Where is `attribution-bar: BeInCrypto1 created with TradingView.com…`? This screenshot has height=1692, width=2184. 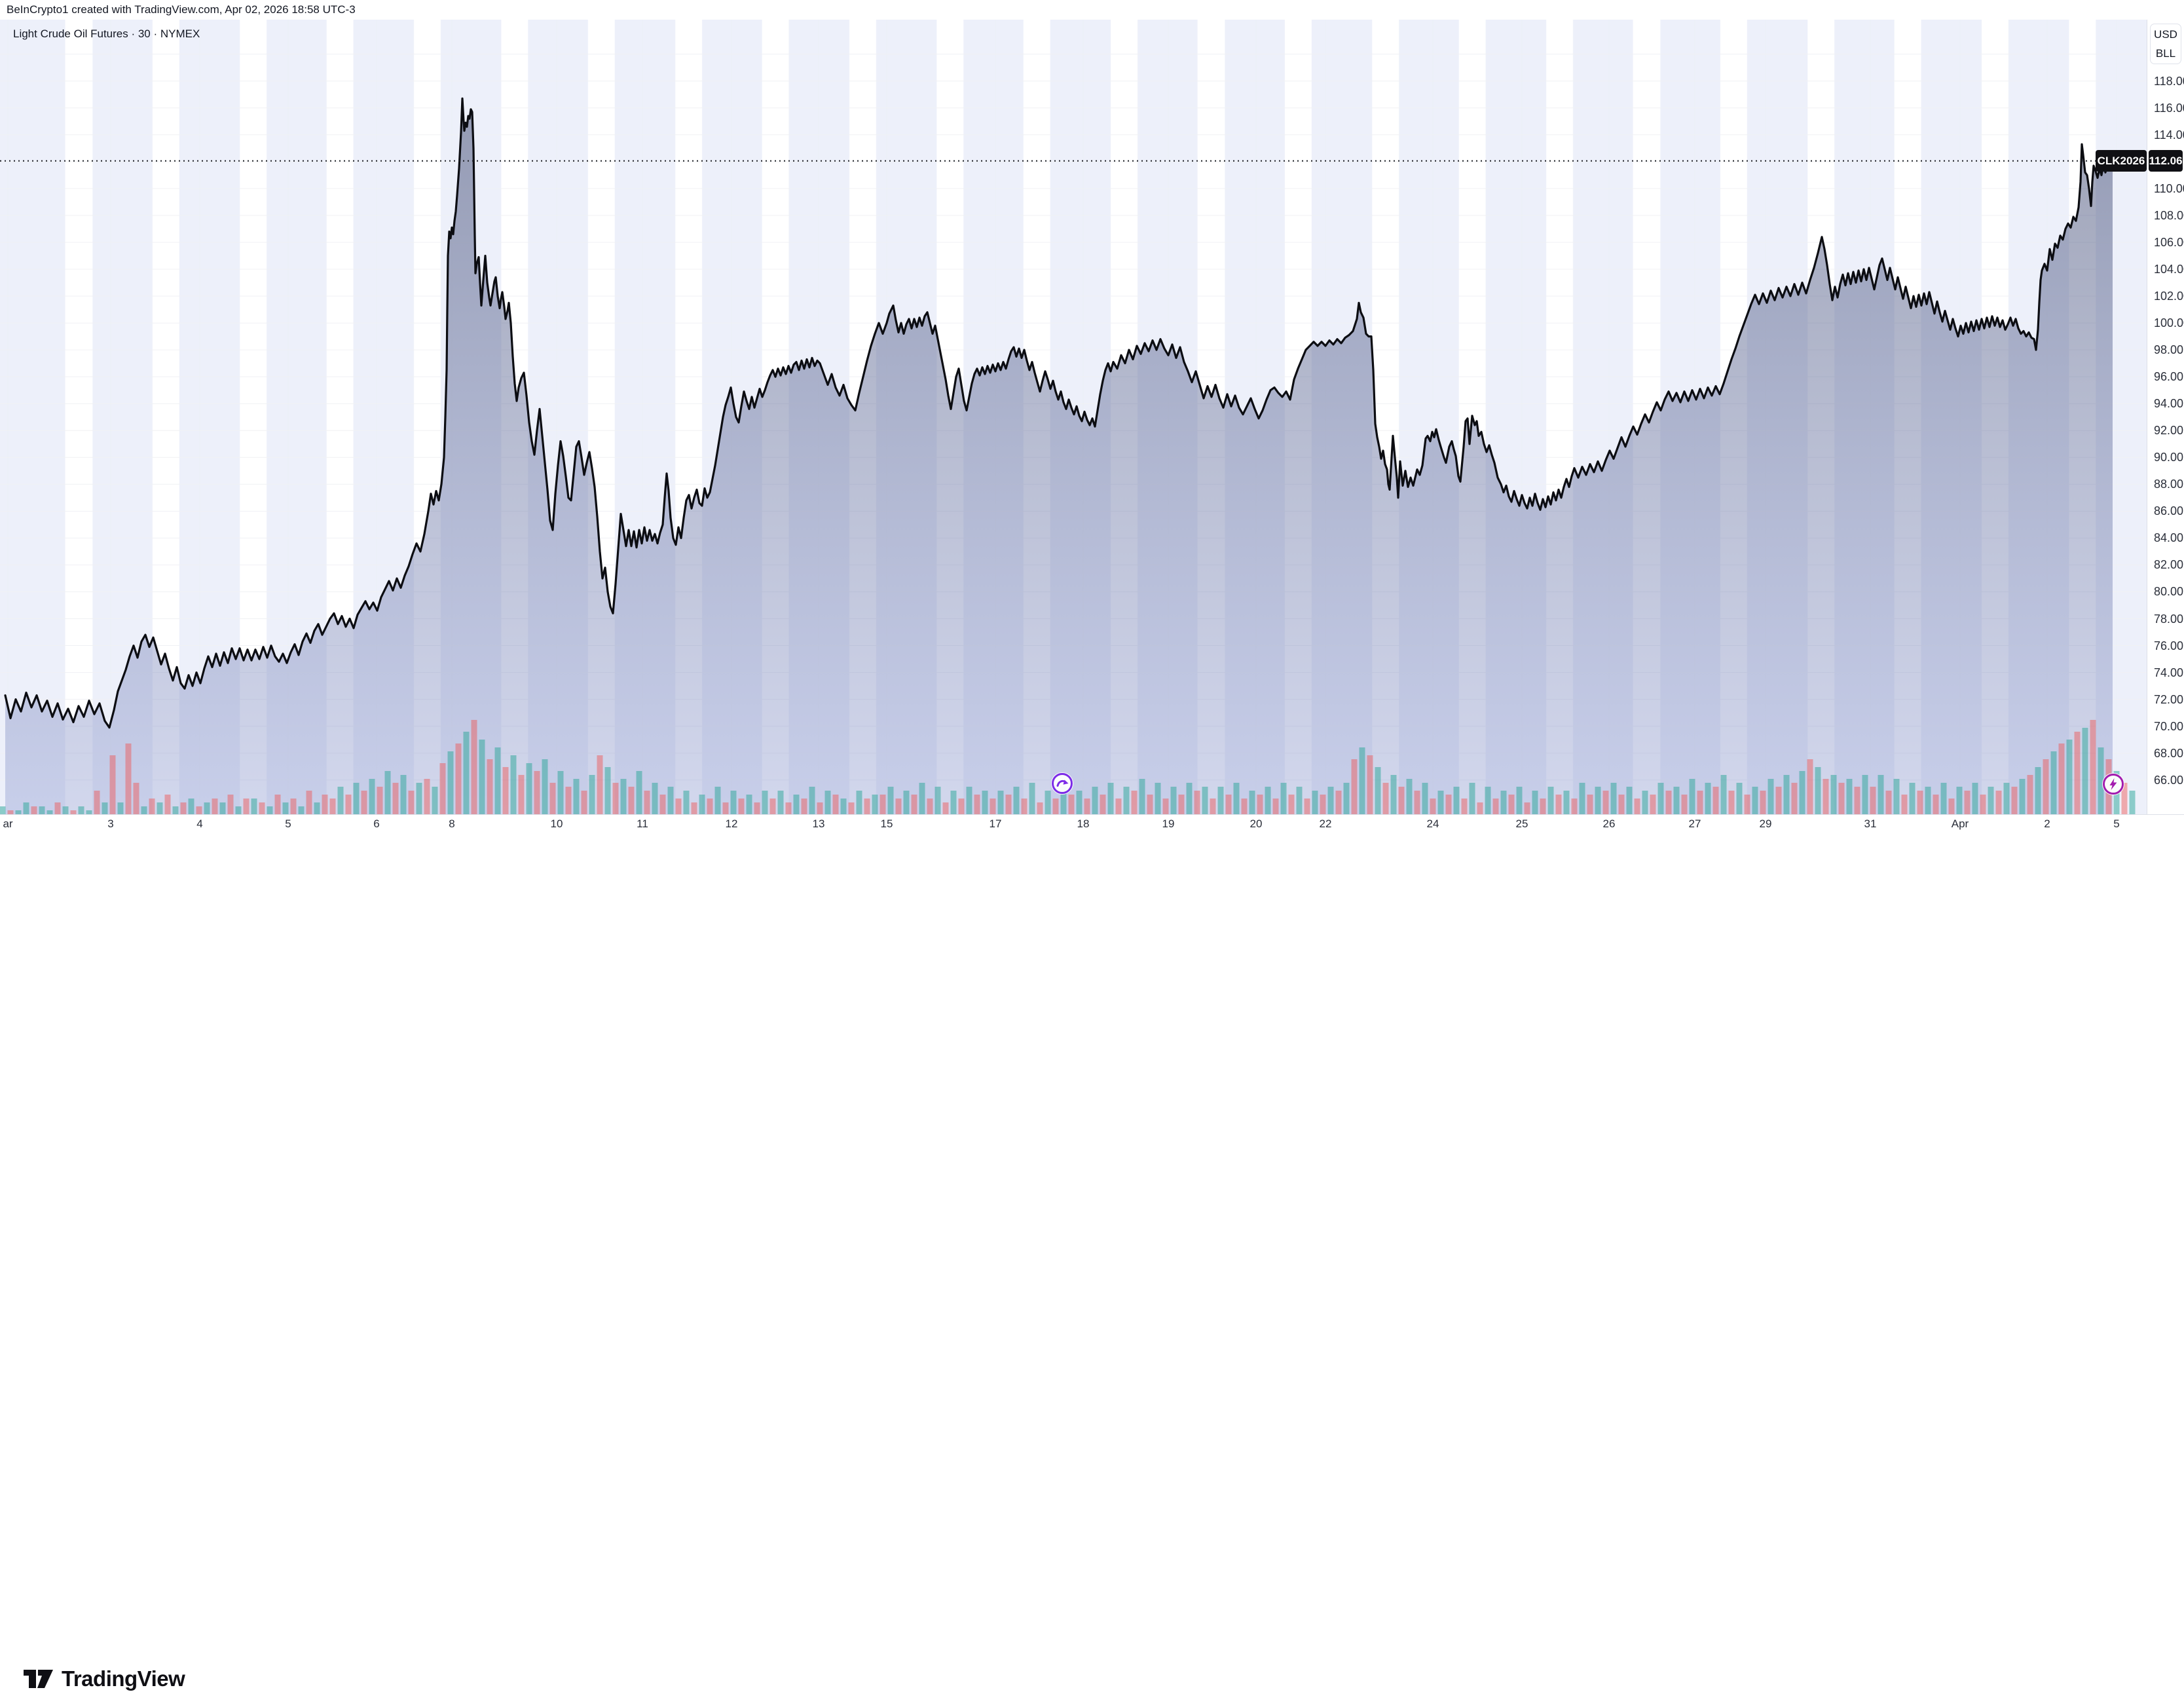 attribution-bar: BeInCrypto1 created with TradingView.com… is located at coordinates (1092, 10).